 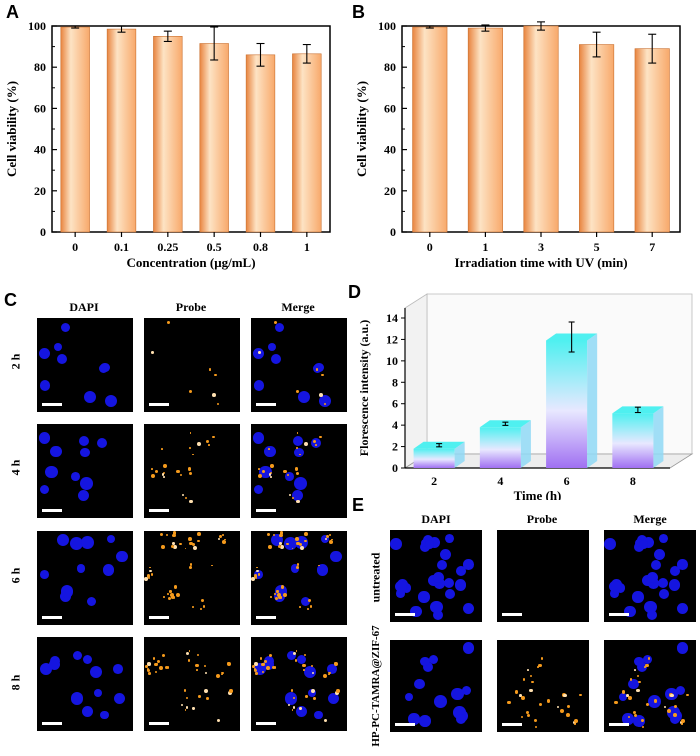 What do you see at coordinates (500, 481) in the screenshot?
I see `x-tick-label: 4` at bounding box center [500, 481].